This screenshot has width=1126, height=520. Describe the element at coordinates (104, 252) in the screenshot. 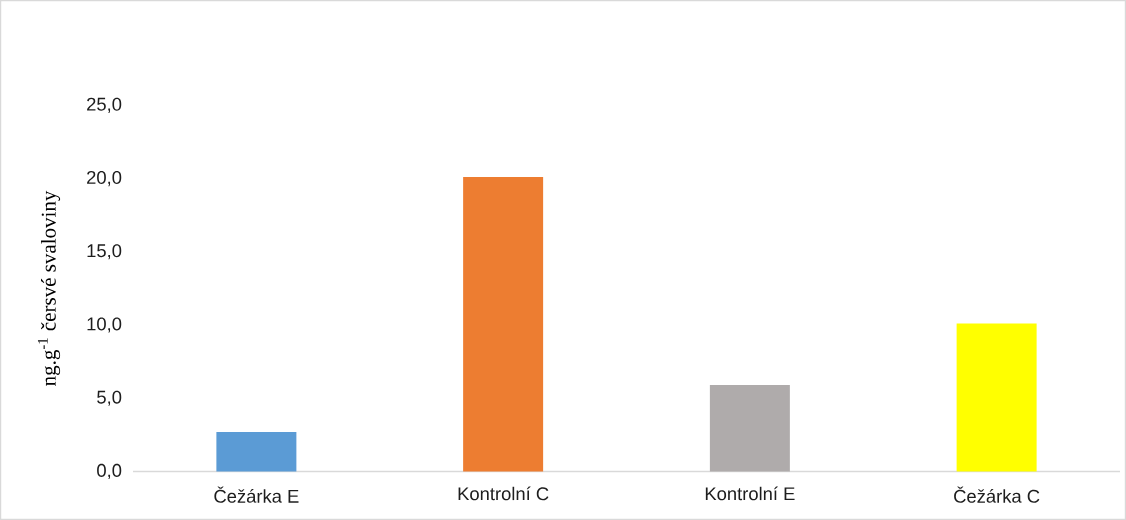

I see `y-tick-label: 15,0` at that location.